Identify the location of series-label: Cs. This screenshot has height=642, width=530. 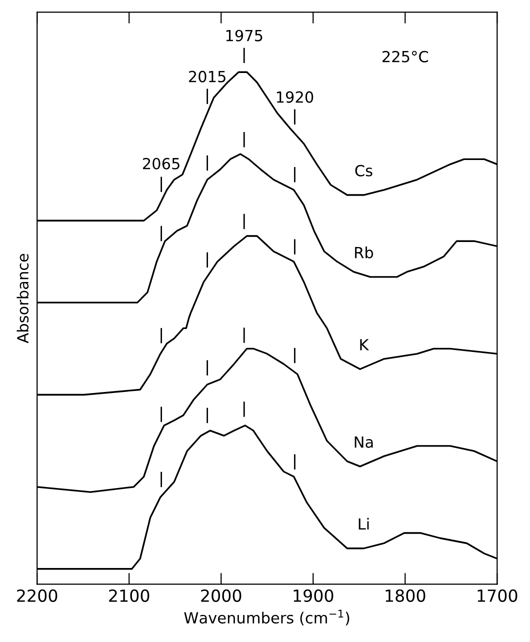
(363, 170).